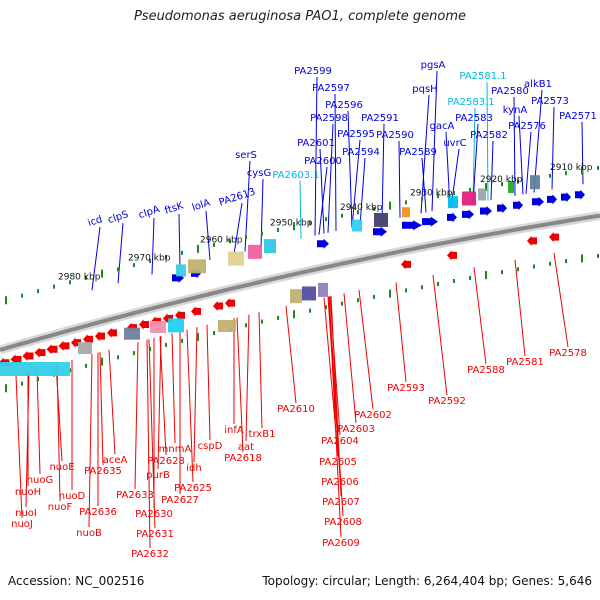 This screenshot has width=600, height=600. What do you see at coordinates (341, 543) in the screenshot?
I see `gene-label-pa2609: PA2609` at bounding box center [341, 543].